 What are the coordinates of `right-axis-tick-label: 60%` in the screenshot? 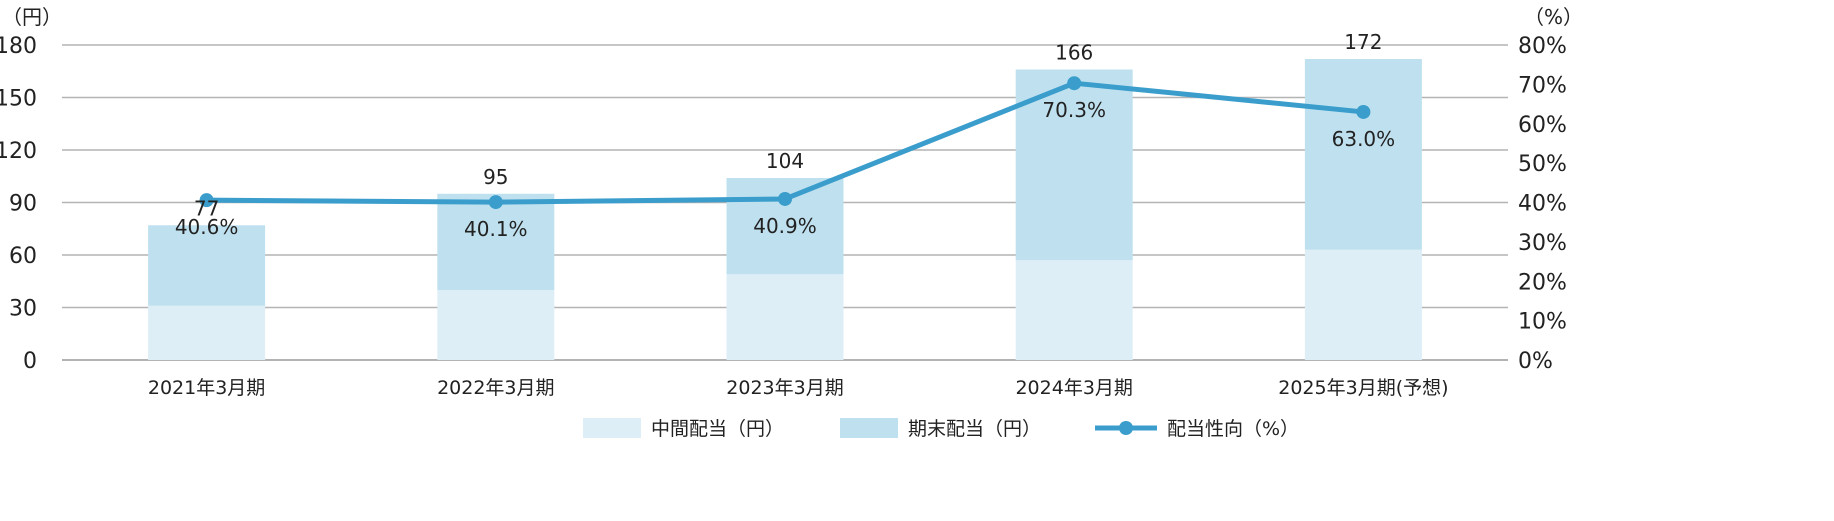 It's located at (1542, 125).